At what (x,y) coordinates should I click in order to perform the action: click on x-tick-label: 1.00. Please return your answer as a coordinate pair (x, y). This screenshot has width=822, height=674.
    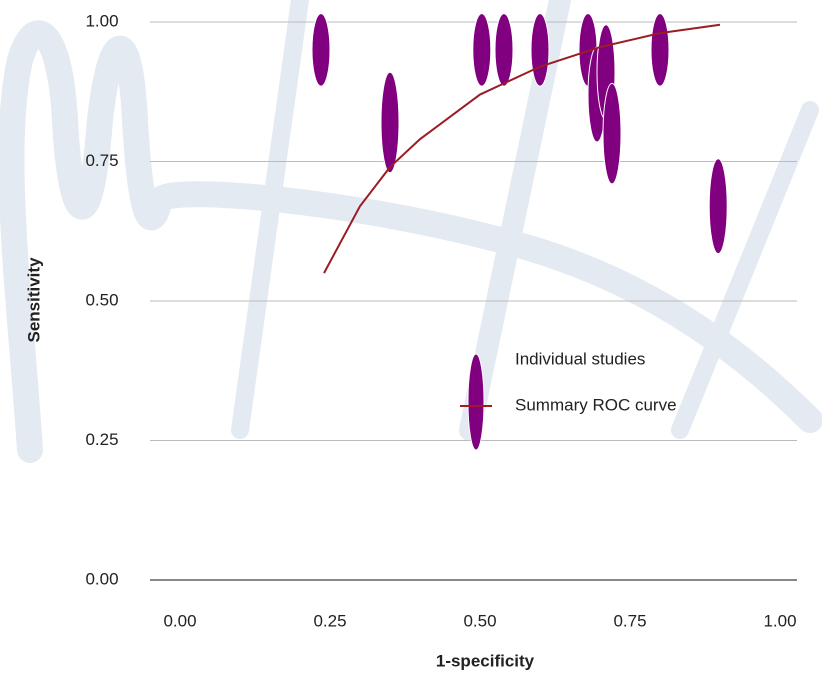
    Looking at the image, I should click on (779, 620).